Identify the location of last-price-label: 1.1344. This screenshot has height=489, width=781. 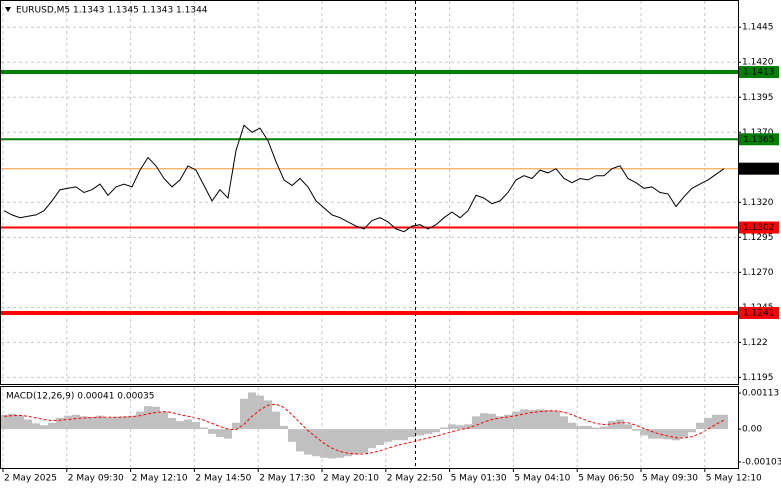
(759, 169).